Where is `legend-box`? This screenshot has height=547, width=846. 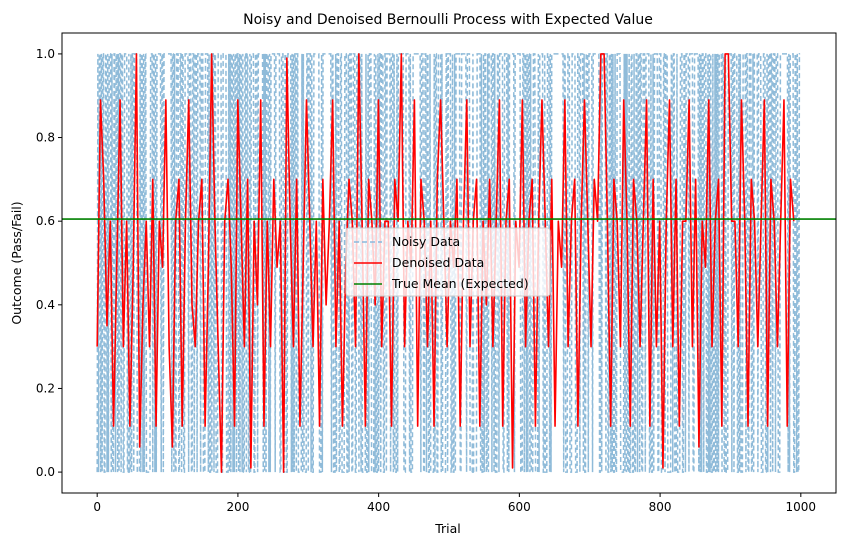
legend-box is located at coordinates (448, 262).